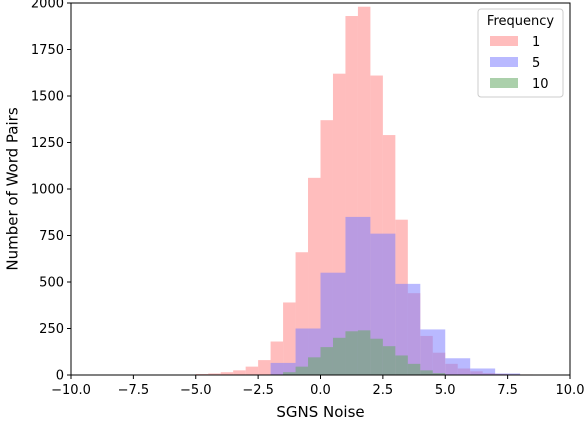 This screenshot has height=422, width=584. What do you see at coordinates (51, 329) in the screenshot?
I see `y-tick-label: 250` at bounding box center [51, 329].